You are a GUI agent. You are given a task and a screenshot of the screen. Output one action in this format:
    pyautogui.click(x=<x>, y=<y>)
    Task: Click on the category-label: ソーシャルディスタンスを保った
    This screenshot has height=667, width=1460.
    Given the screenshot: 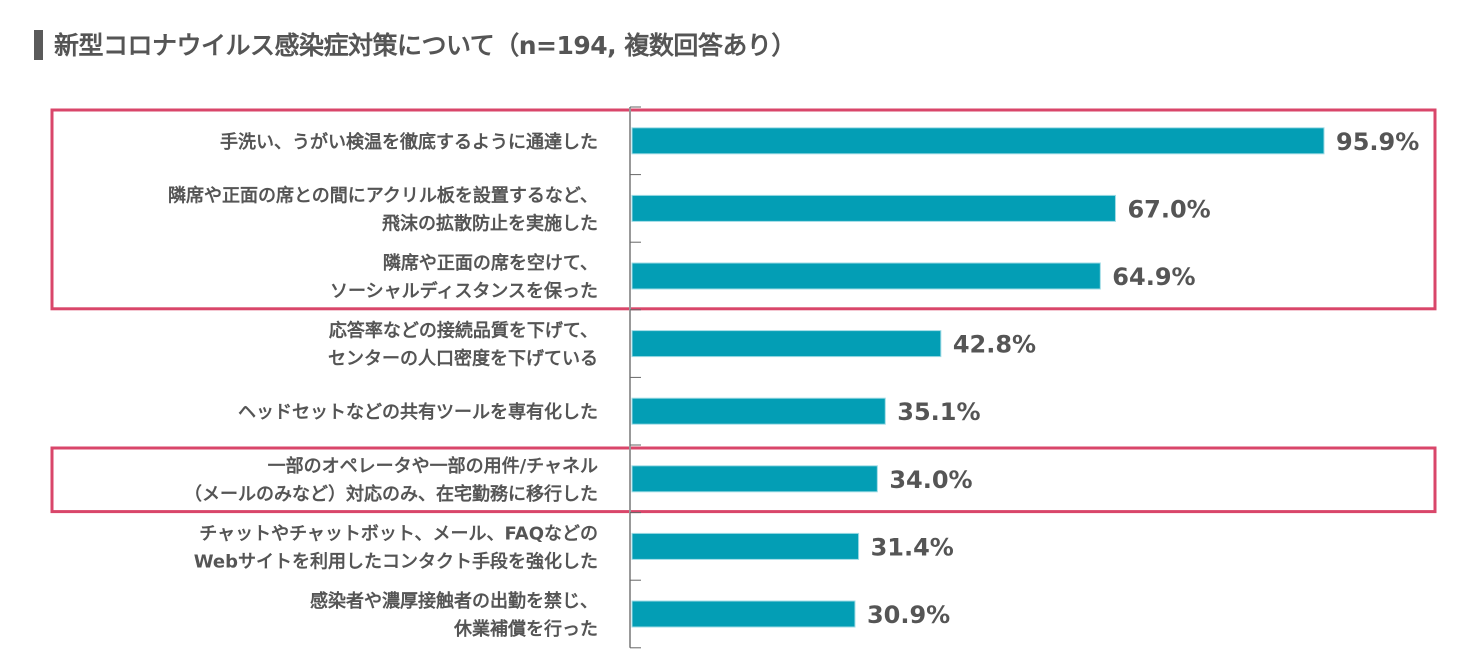 What is the action you would take?
    pyautogui.click(x=464, y=291)
    